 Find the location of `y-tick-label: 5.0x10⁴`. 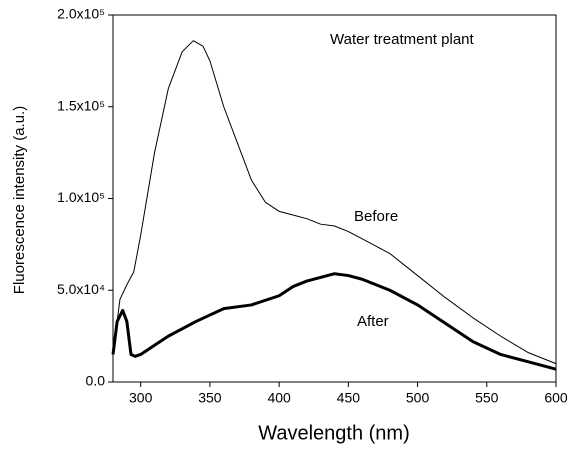

y-tick-label: 5.0x10⁴ is located at coordinates (81, 289).